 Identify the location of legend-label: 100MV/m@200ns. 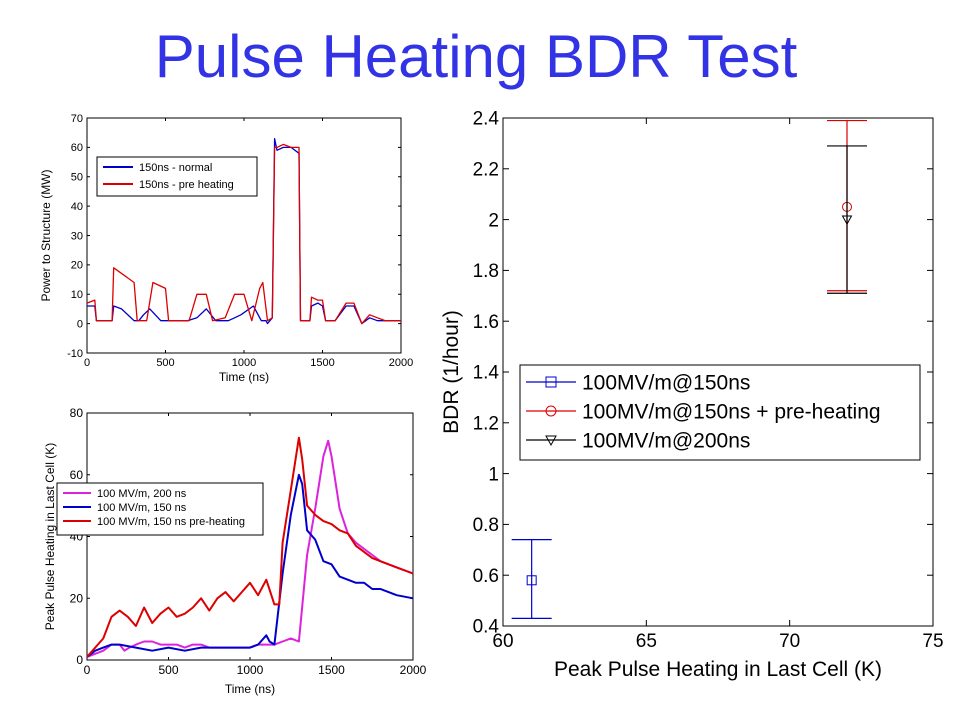
(666, 440).